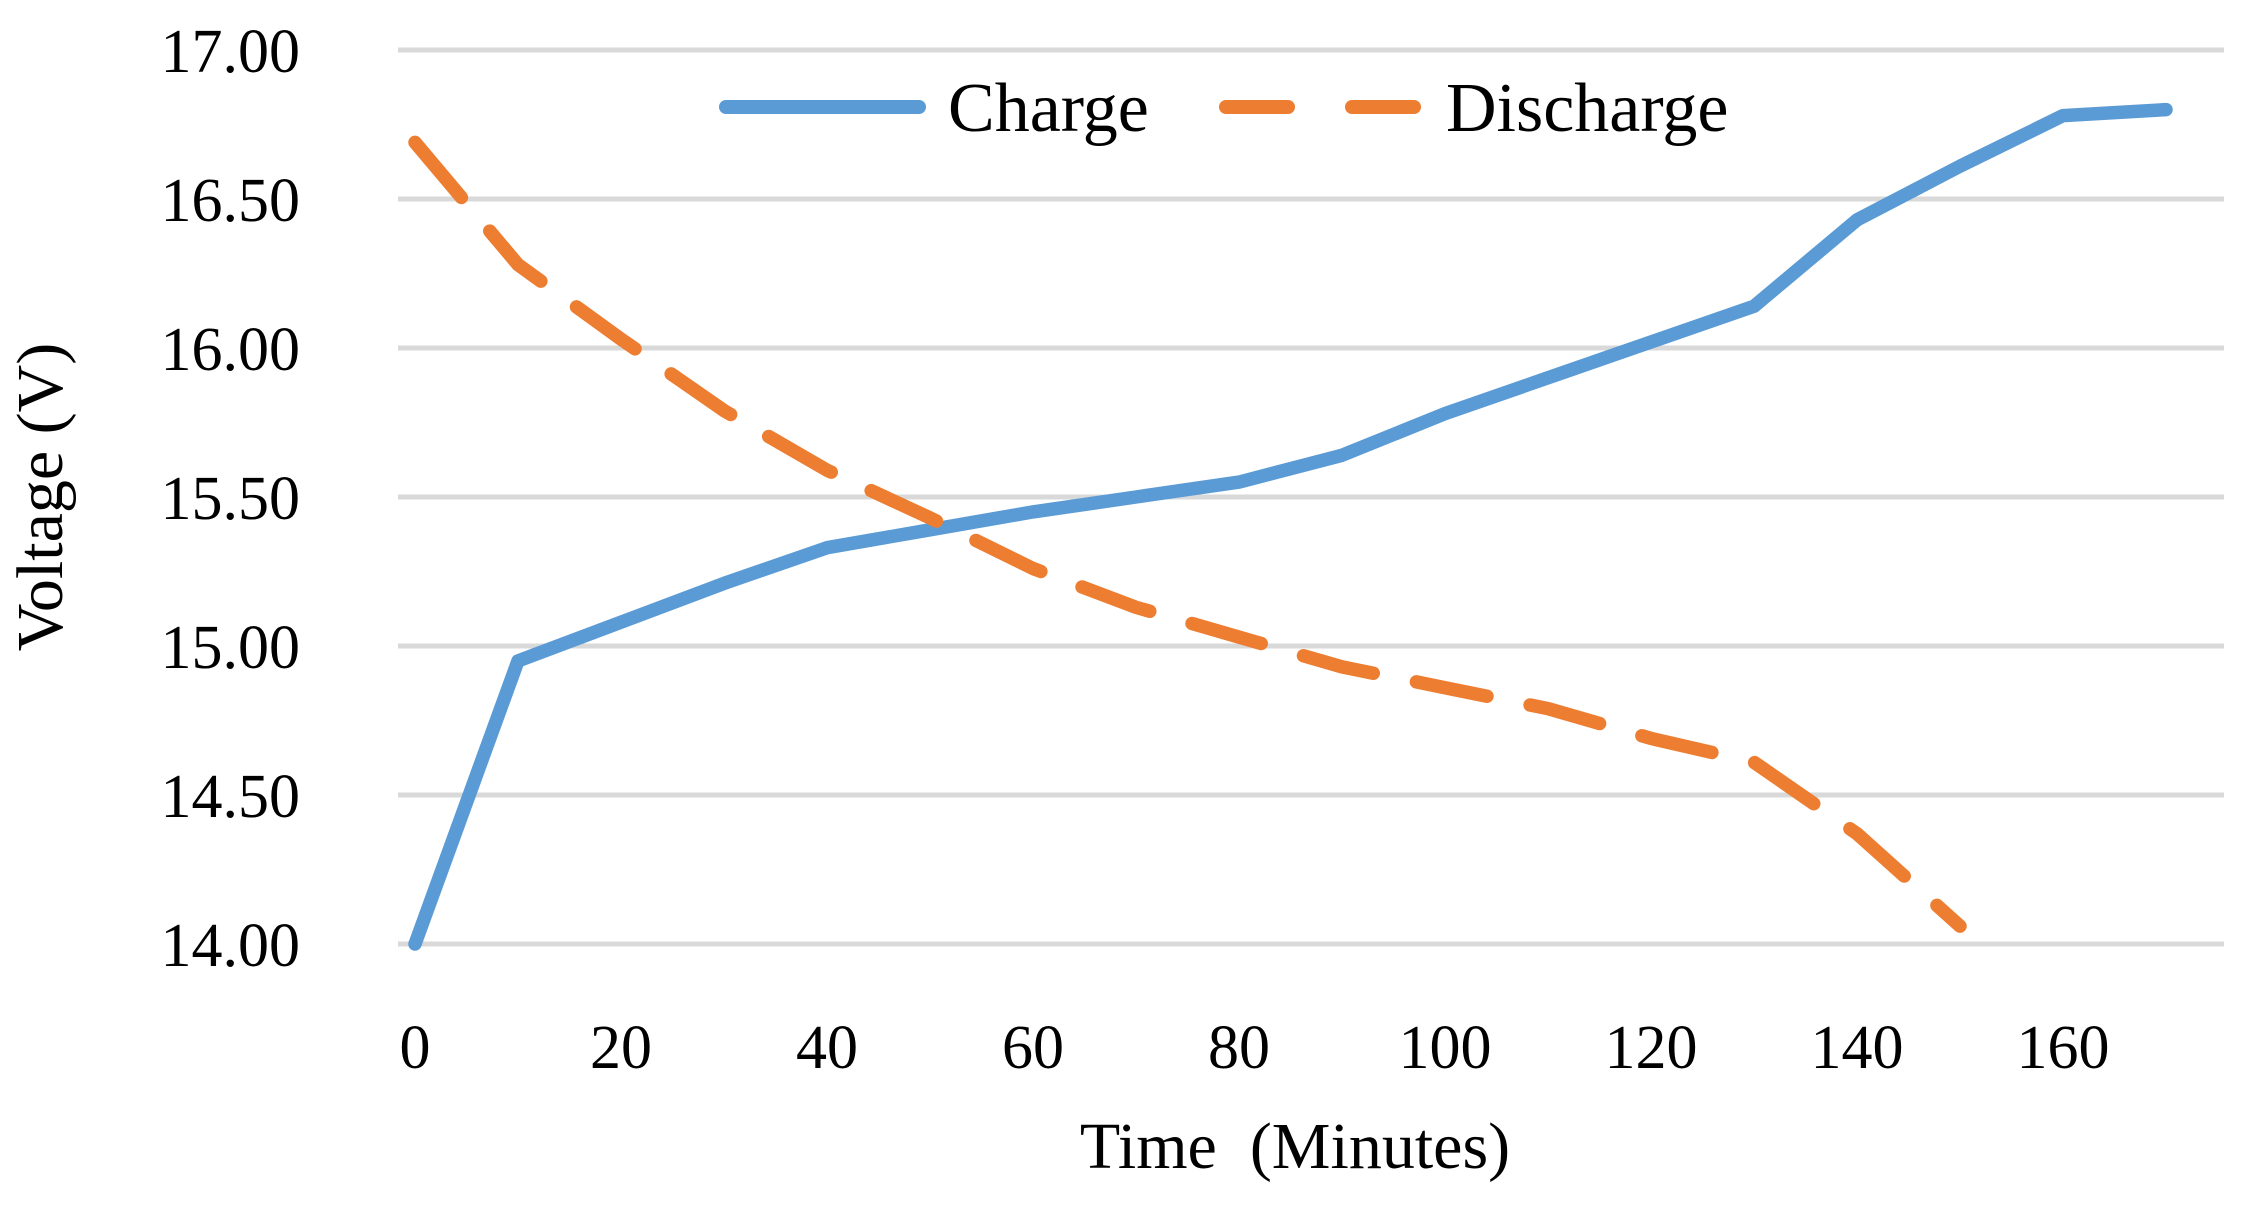 Image resolution: width=2250 pixels, height=1205 pixels. What do you see at coordinates (1224, 108) in the screenshot?
I see `legend: Charge Discharge` at bounding box center [1224, 108].